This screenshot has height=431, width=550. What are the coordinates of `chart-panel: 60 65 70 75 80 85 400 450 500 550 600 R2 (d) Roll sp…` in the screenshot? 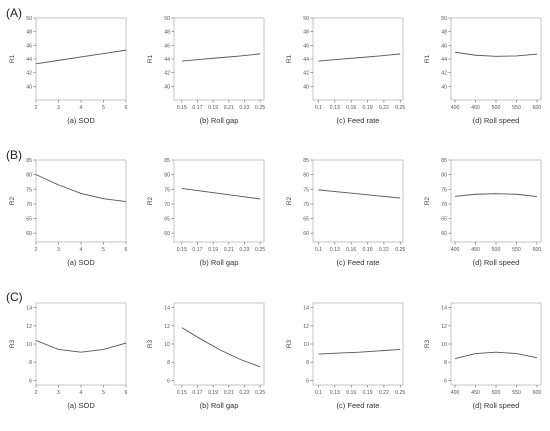 It's located at (483, 212).